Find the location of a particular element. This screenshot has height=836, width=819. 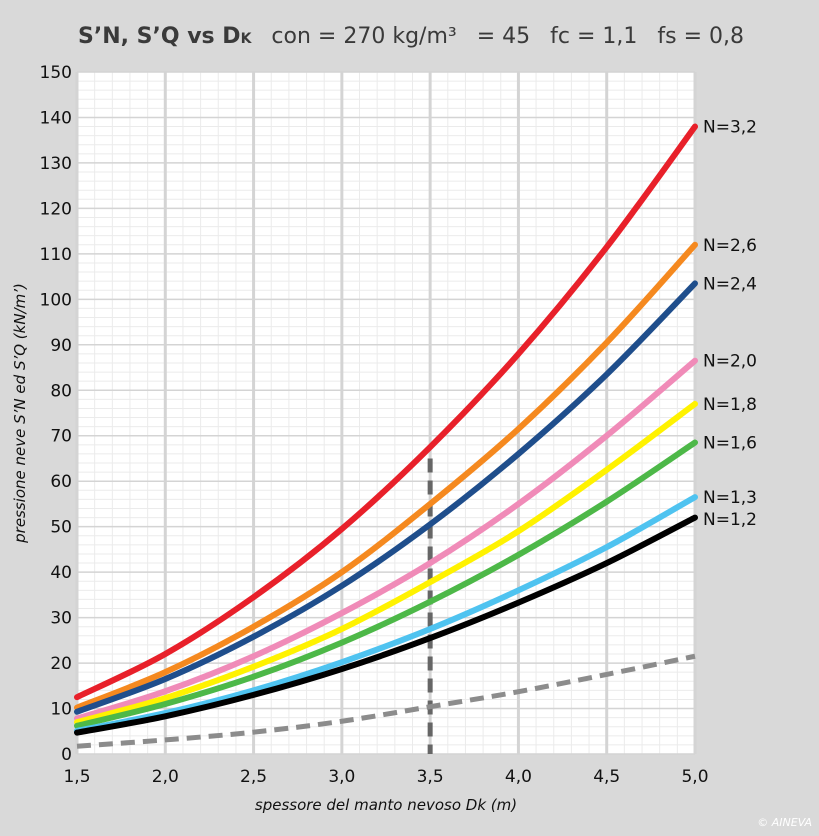

x-tick-label: 1,5 is located at coordinates (76, 777).